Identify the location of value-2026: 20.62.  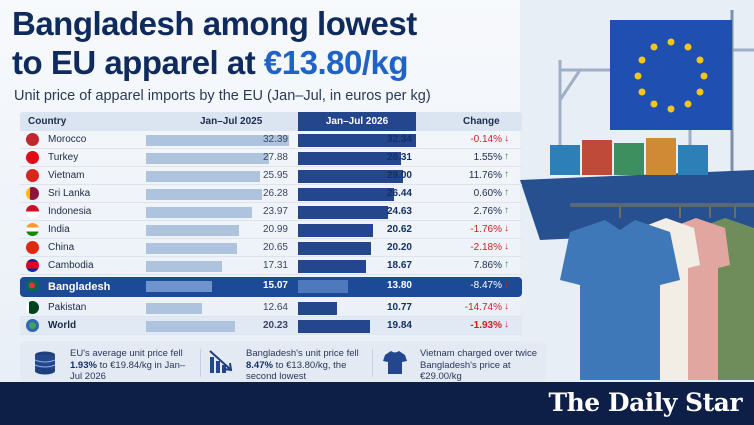
(399, 229).